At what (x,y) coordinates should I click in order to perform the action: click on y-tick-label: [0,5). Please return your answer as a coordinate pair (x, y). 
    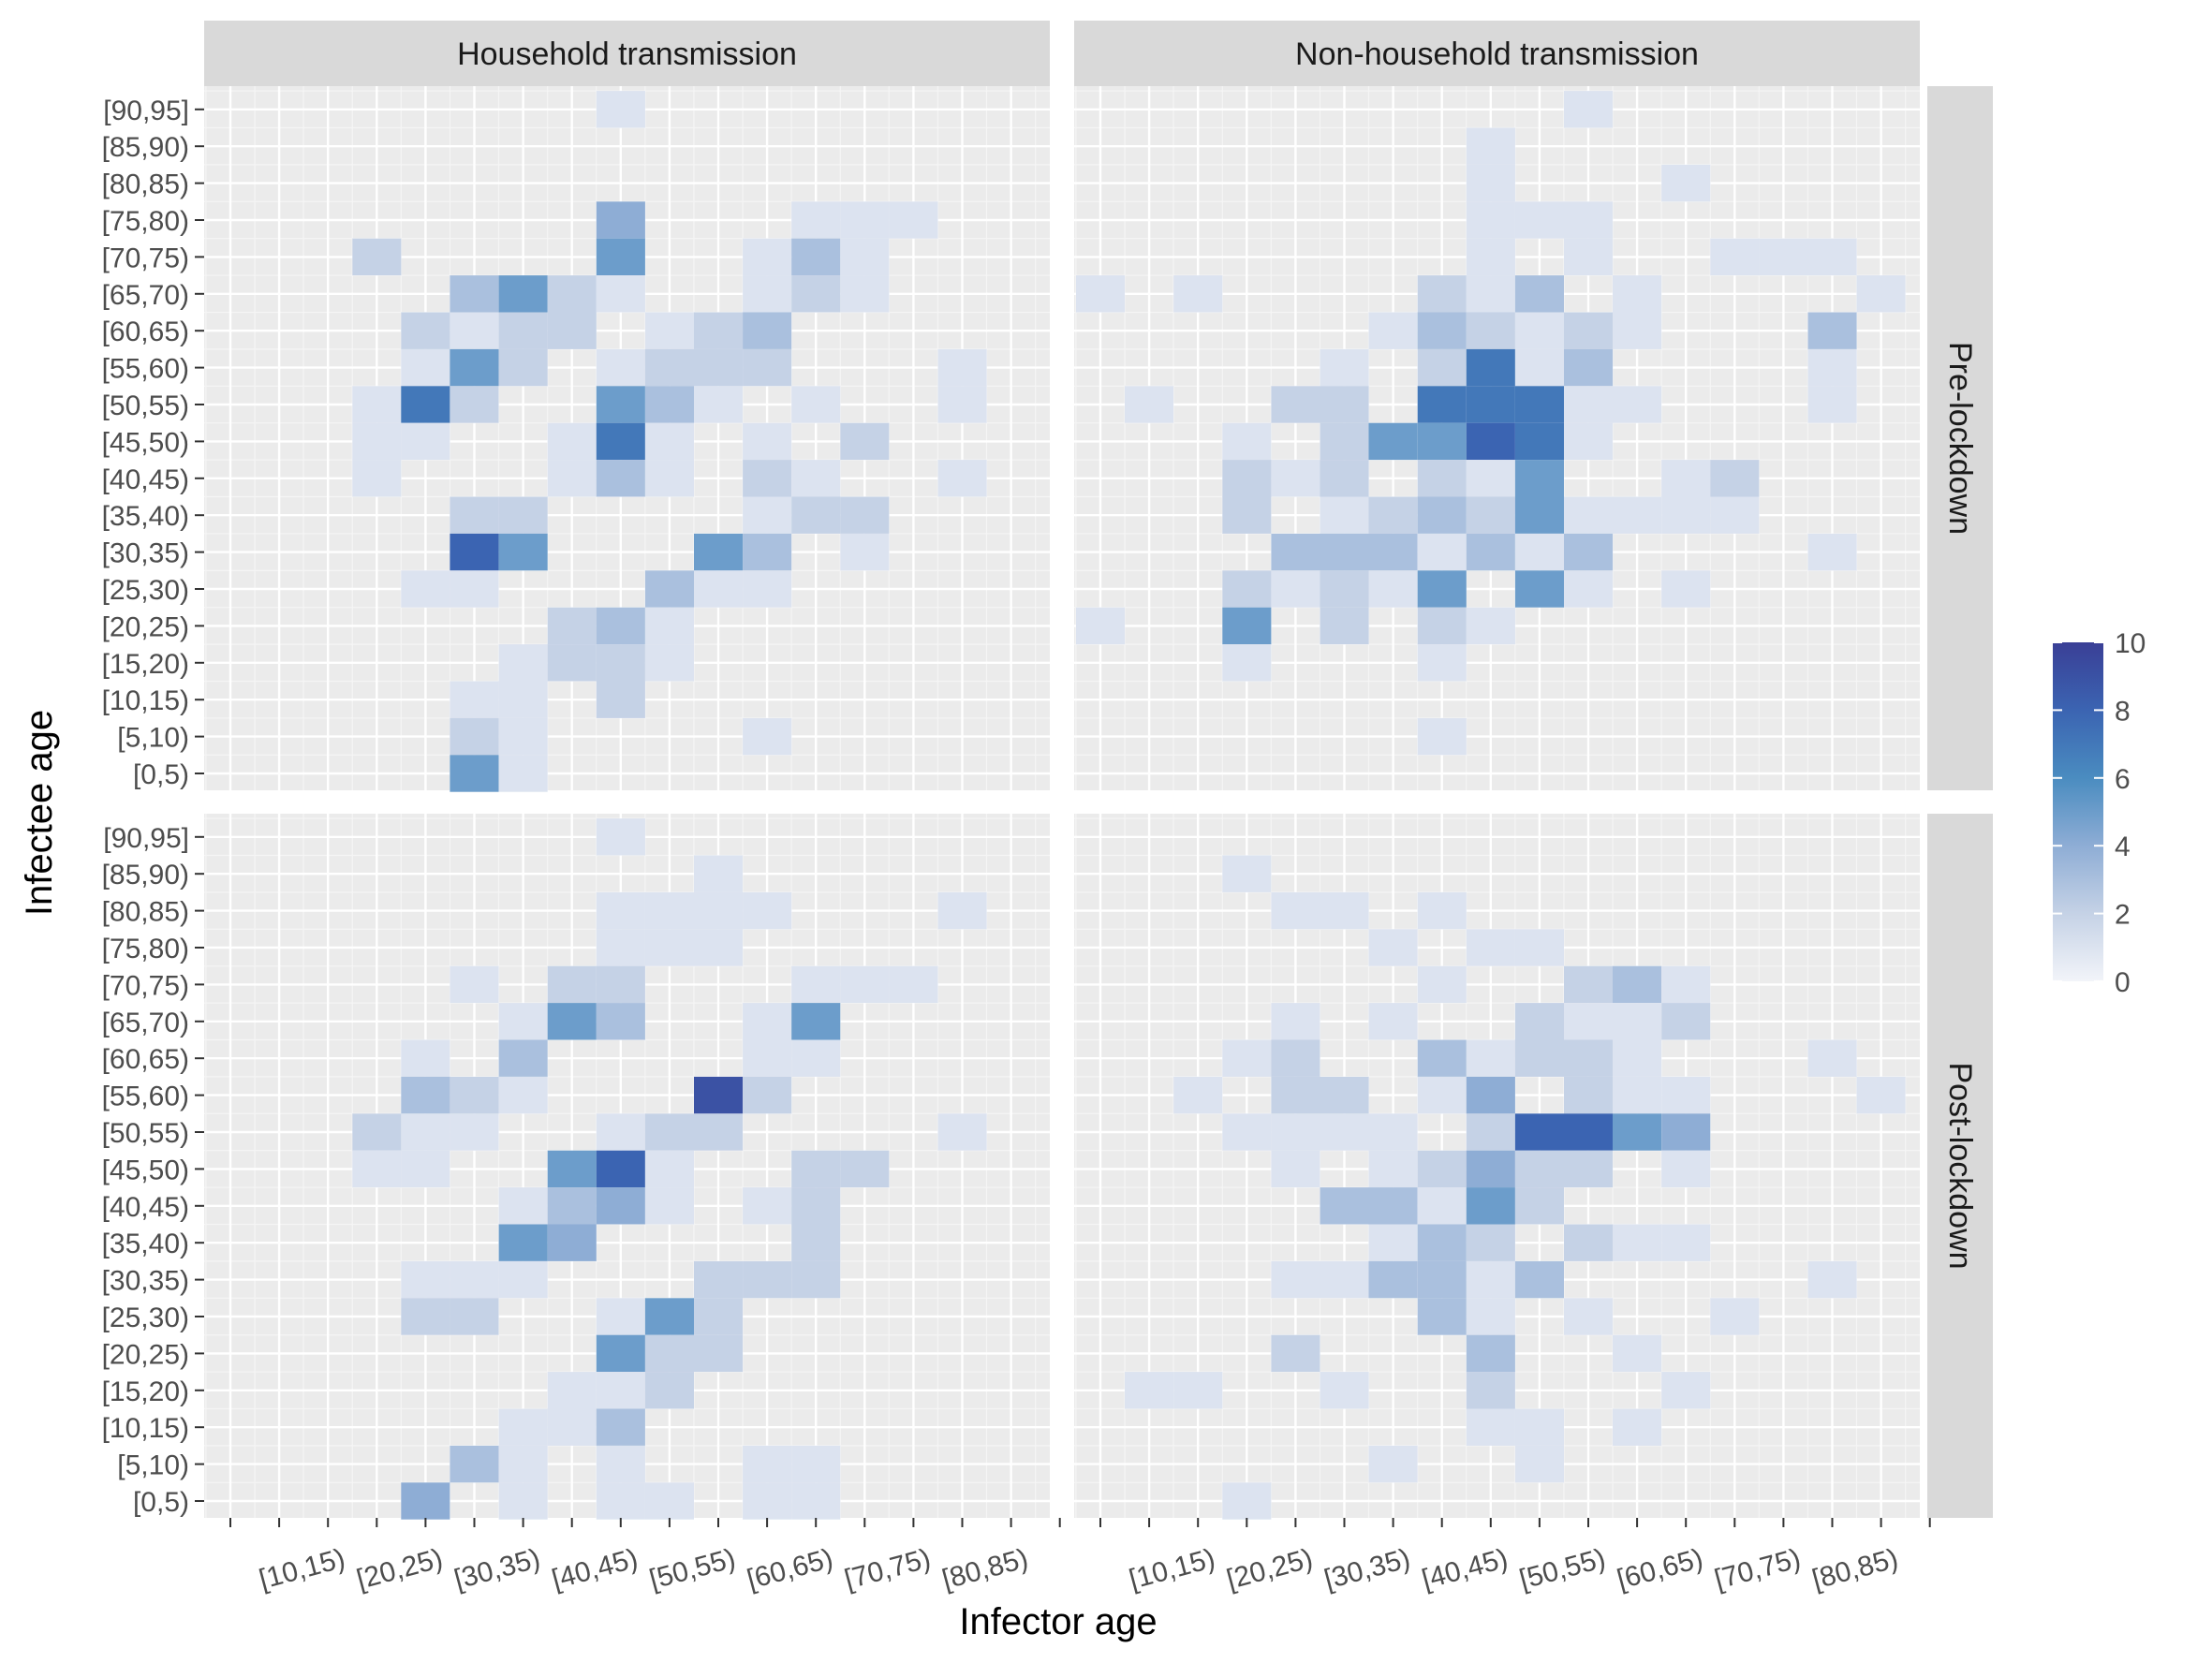
    Looking at the image, I should click on (161, 774).